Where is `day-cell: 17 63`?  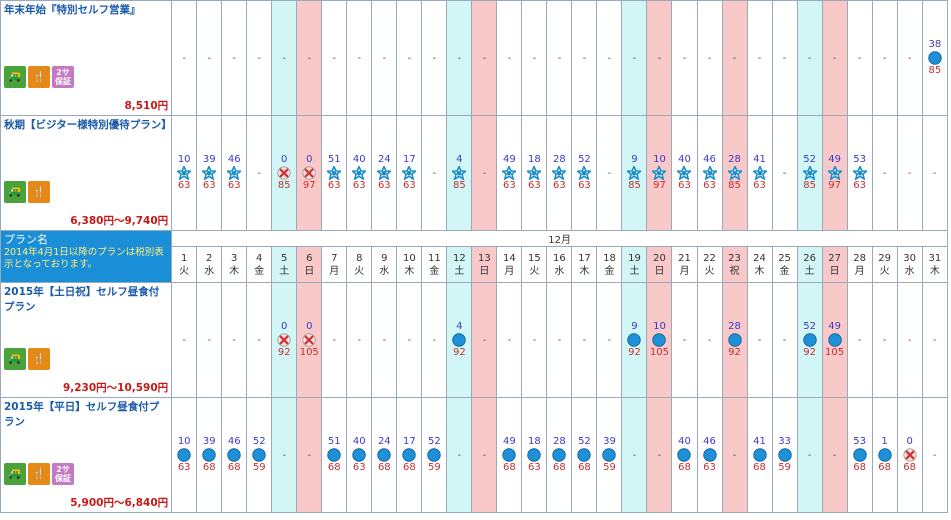 day-cell: 17 63 is located at coordinates (409, 173).